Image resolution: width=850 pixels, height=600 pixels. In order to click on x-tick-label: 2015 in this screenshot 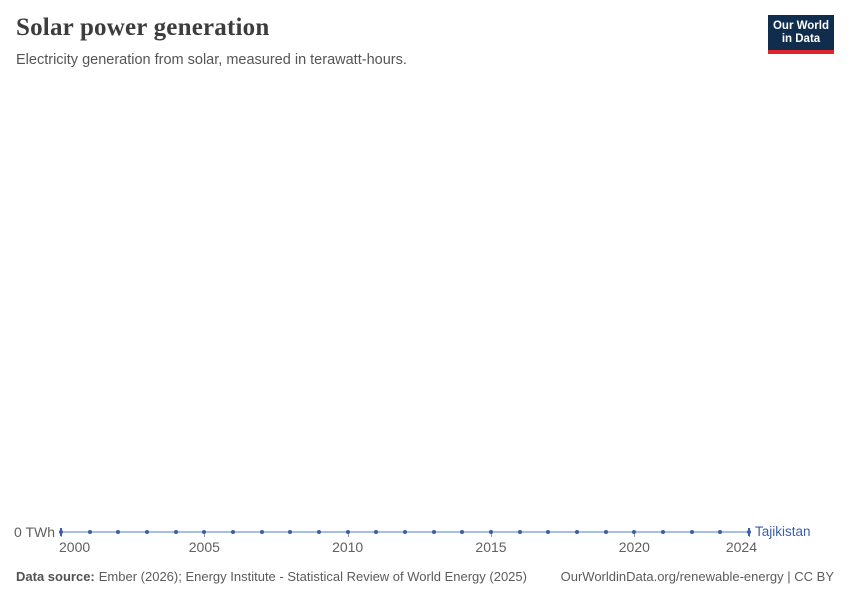, I will do `click(491, 547)`.